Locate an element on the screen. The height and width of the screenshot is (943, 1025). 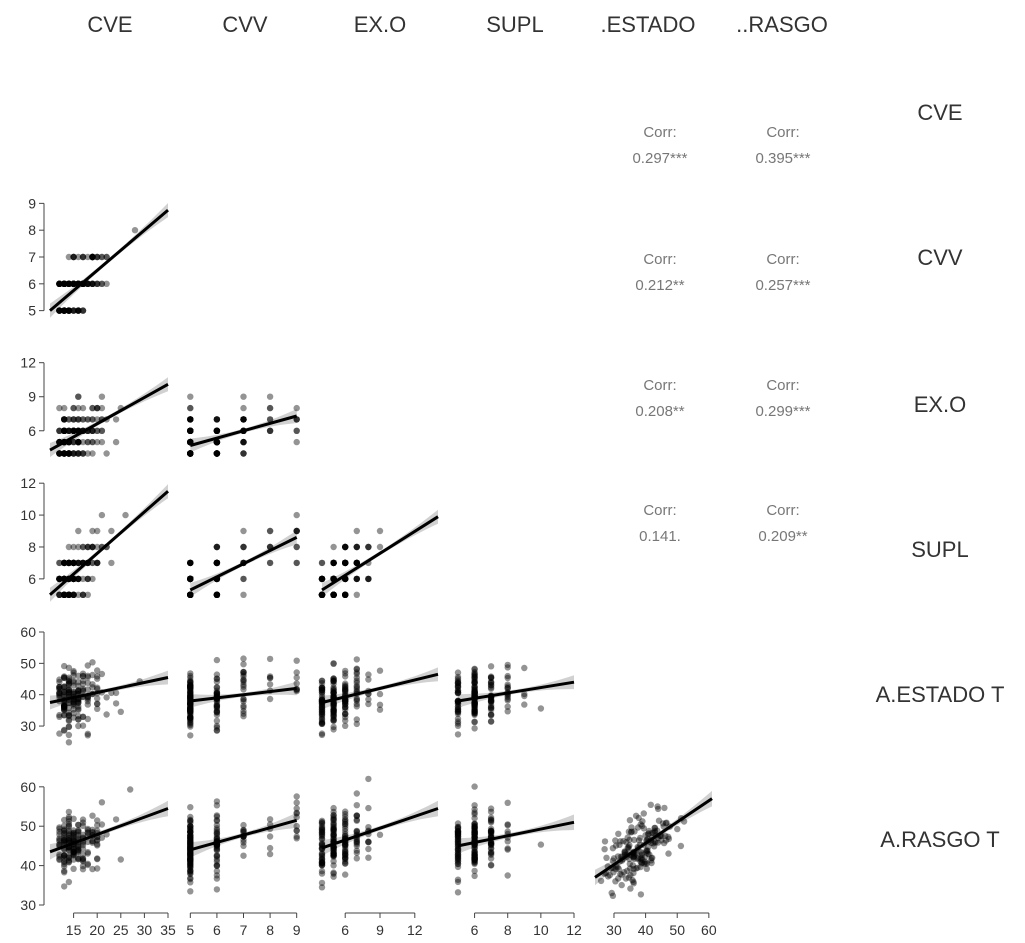
correlation-value: 0.257*** is located at coordinates (782, 285).